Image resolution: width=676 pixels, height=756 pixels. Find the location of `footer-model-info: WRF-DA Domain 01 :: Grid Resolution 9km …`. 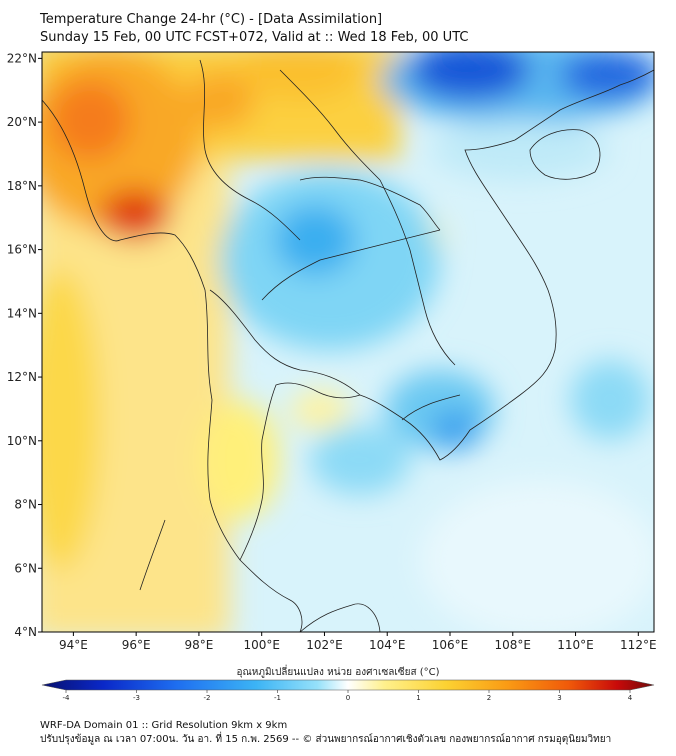

footer-model-info: WRF-DA Domain 01 :: Grid Resolution 9km … is located at coordinates (164, 725).